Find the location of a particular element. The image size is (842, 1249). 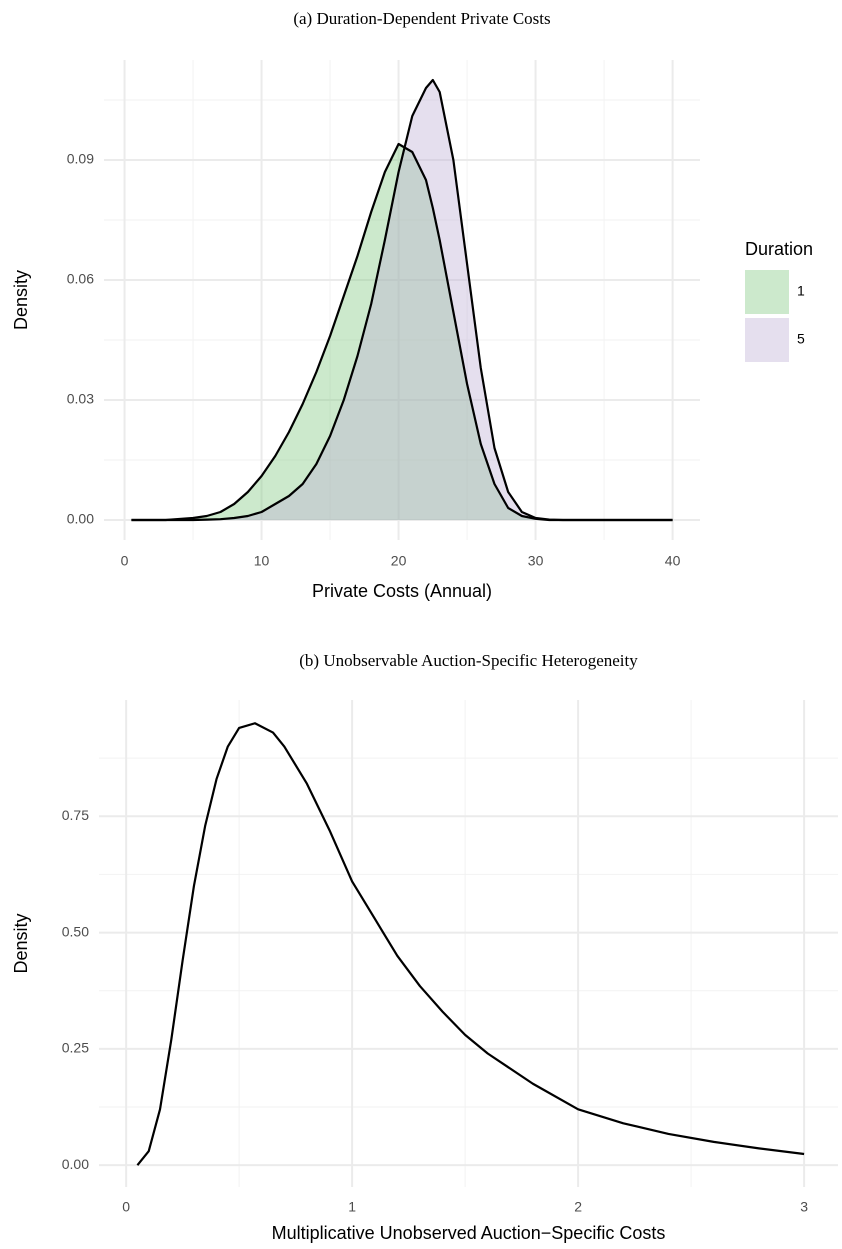

y-tick-label: 0.03 is located at coordinates (80, 399).